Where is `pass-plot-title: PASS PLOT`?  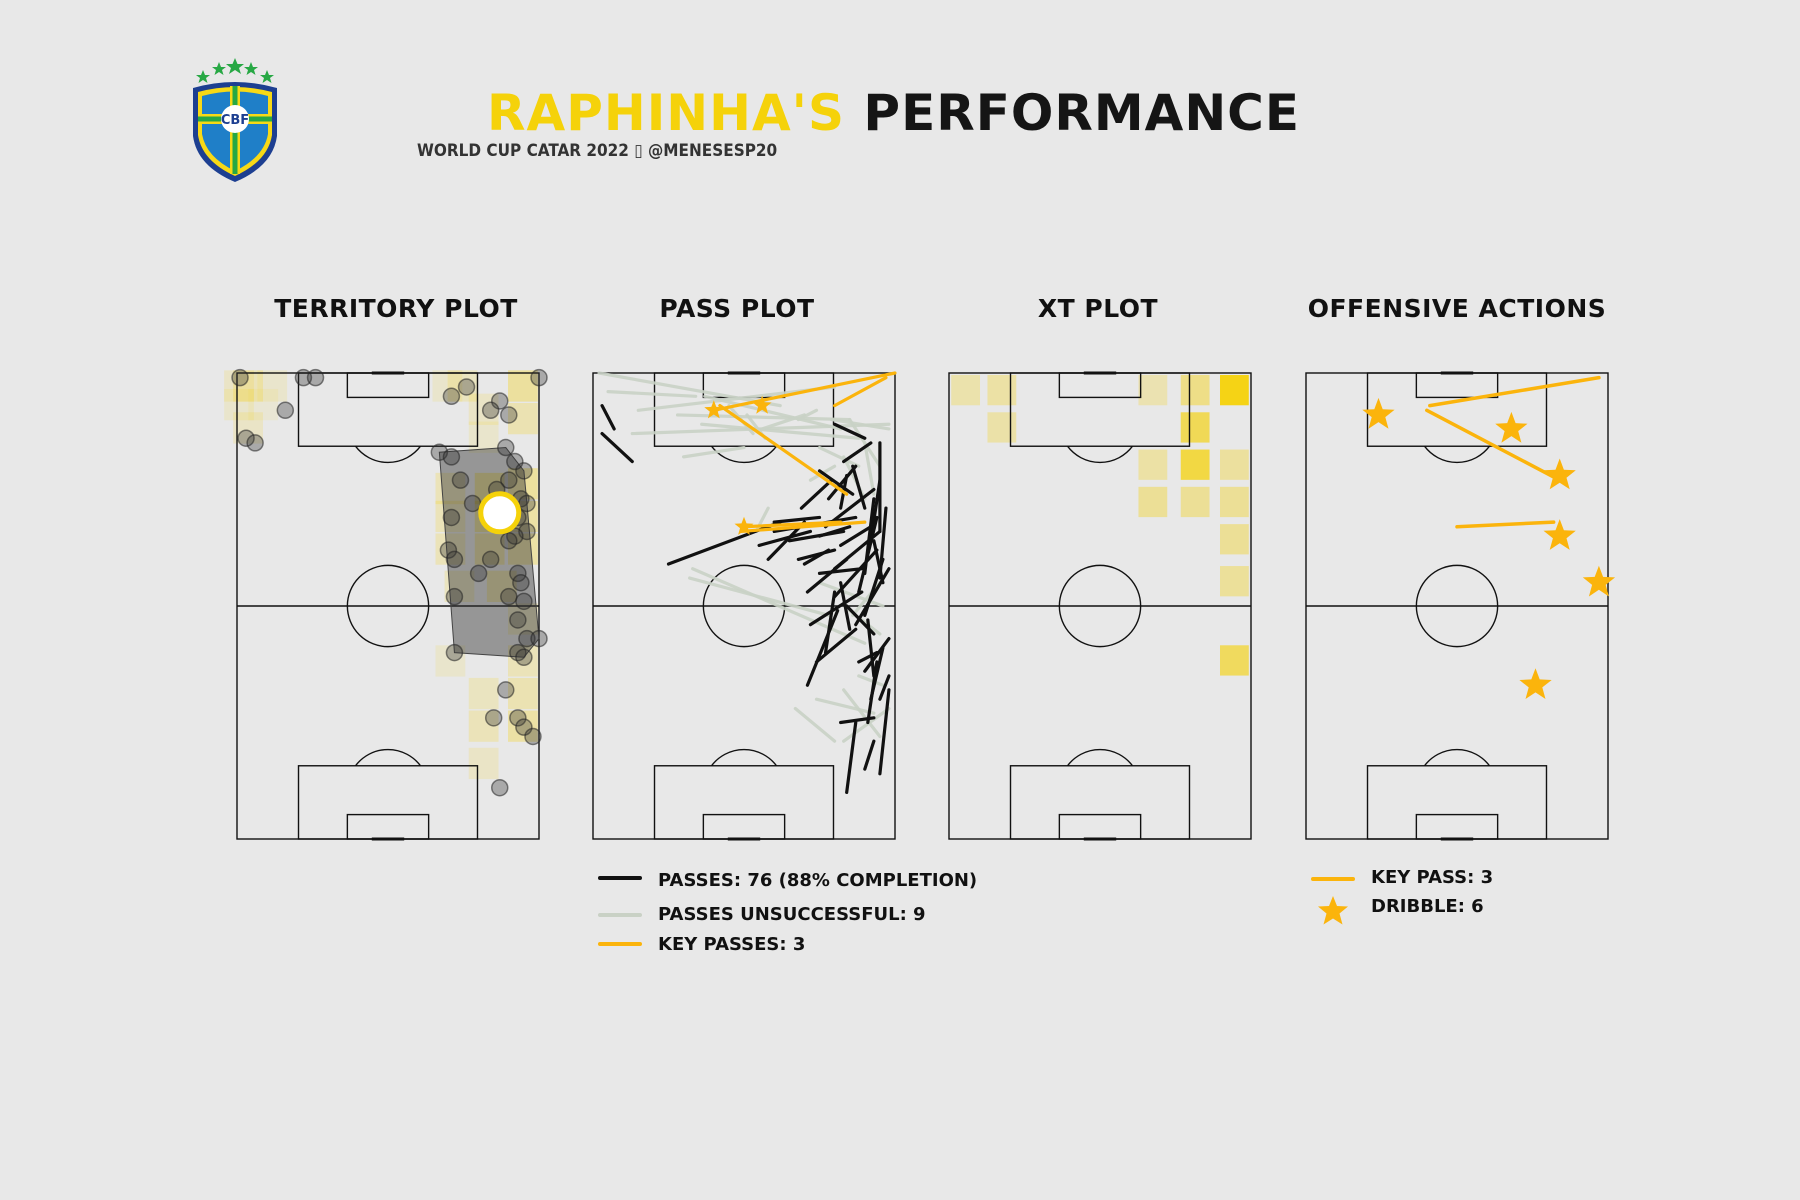
pass-plot-title: PASS PLOT is located at coordinates (737, 308).